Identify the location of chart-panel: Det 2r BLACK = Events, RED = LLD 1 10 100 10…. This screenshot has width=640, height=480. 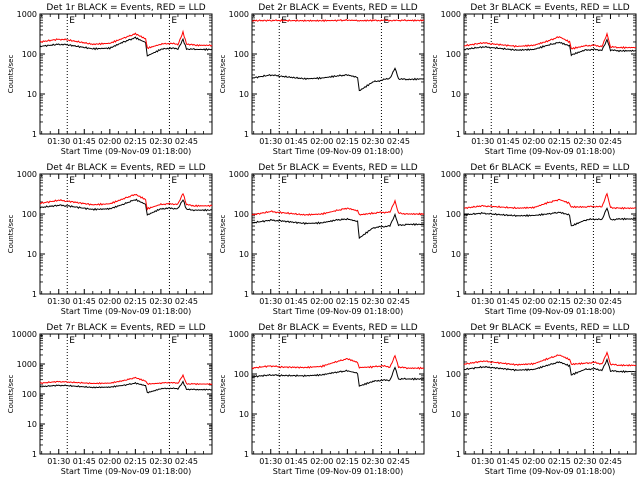
(322, 79).